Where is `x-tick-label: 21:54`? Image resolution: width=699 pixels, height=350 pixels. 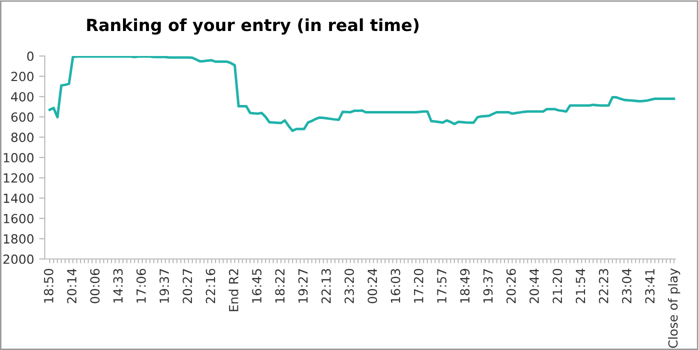 x-tick-label: 21:54 is located at coordinates (581, 286).